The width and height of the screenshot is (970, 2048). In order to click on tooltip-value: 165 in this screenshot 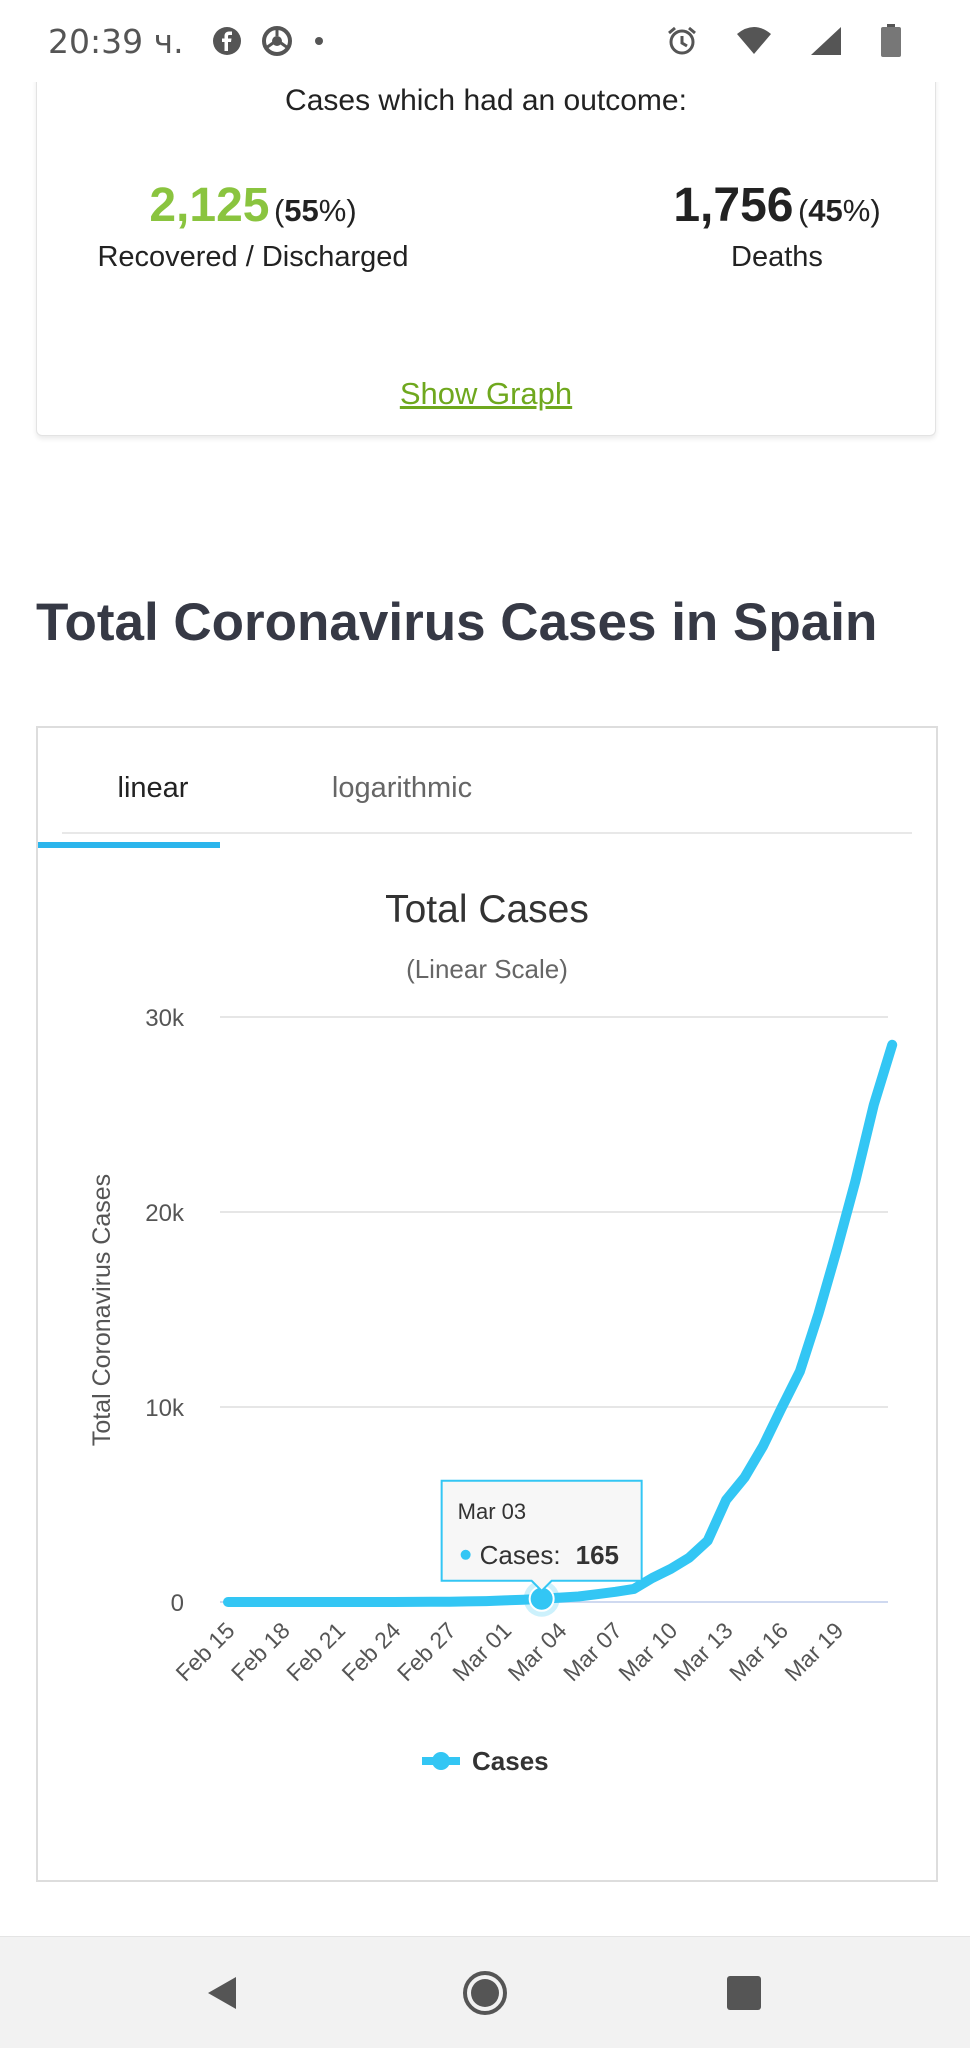, I will do `click(597, 1555)`.